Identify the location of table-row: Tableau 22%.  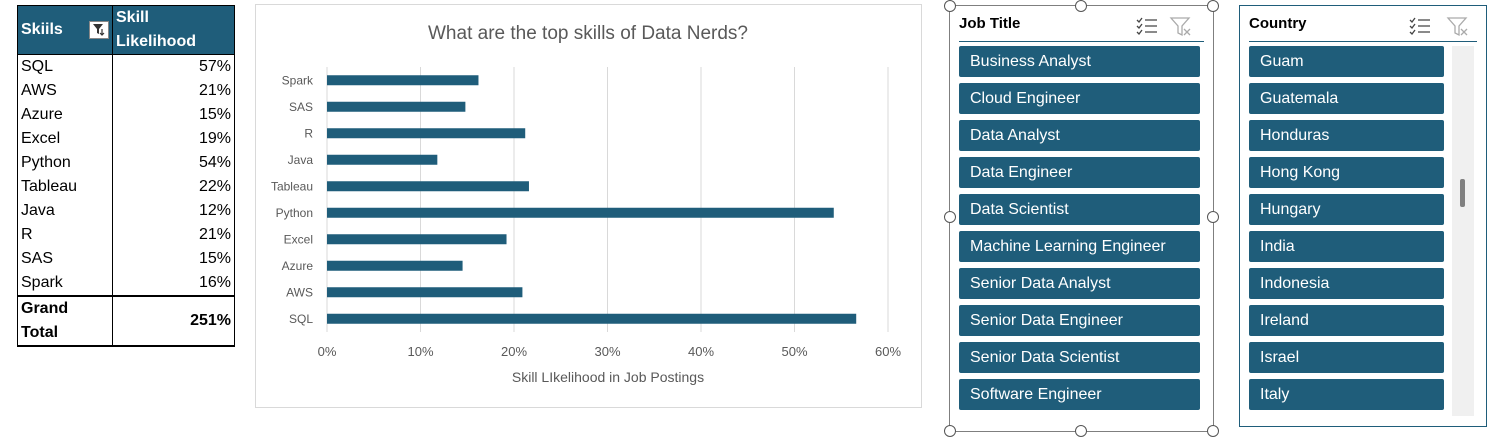
(126, 187).